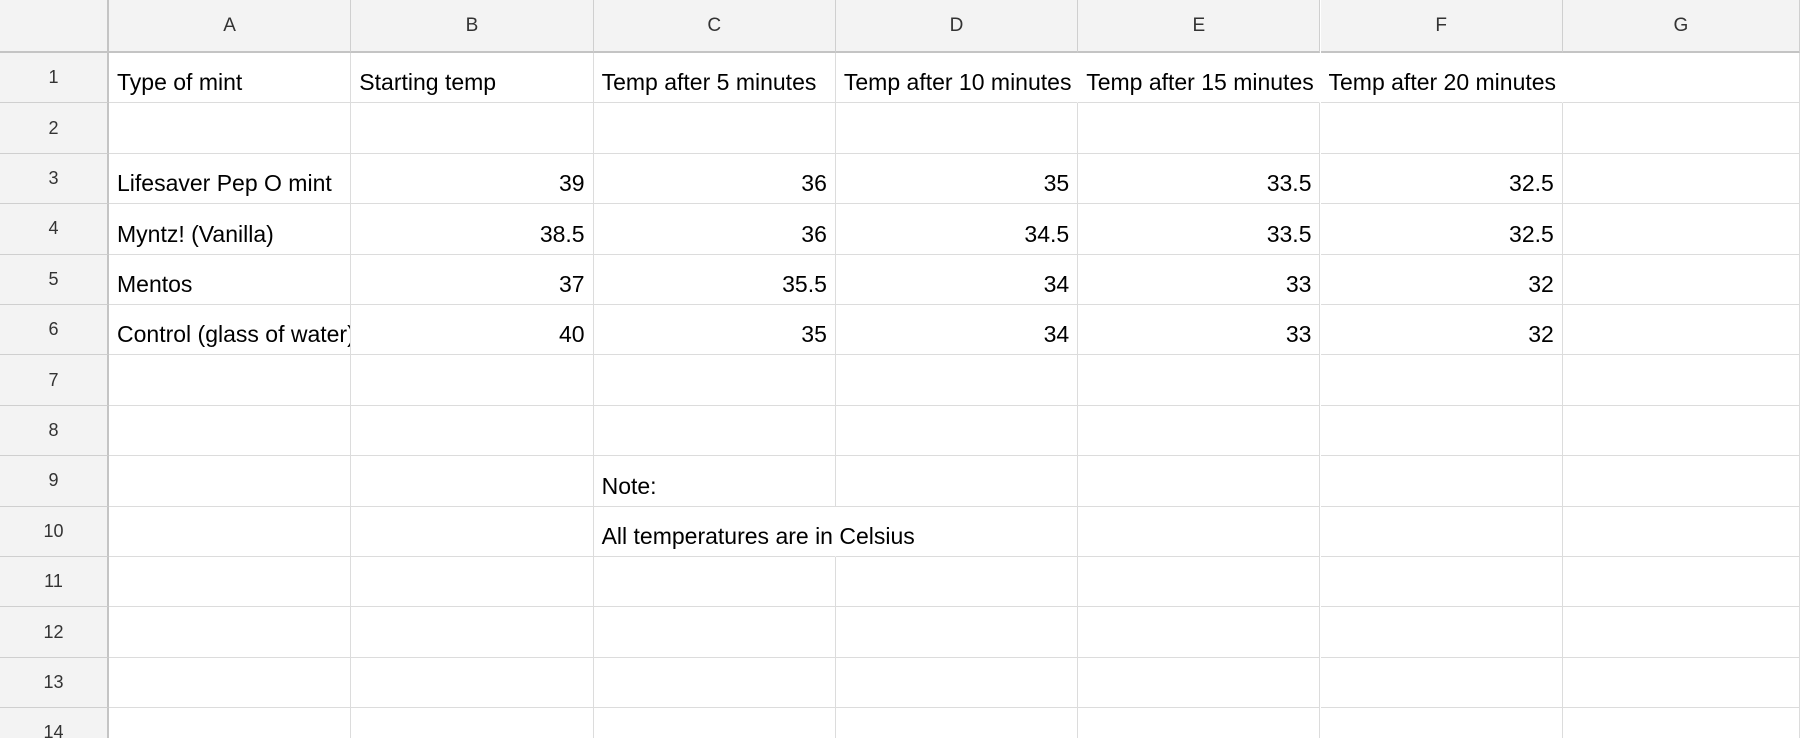 This screenshot has width=1800, height=738. What do you see at coordinates (230, 330) in the screenshot?
I see `cell-a6: Control (glass of water)` at bounding box center [230, 330].